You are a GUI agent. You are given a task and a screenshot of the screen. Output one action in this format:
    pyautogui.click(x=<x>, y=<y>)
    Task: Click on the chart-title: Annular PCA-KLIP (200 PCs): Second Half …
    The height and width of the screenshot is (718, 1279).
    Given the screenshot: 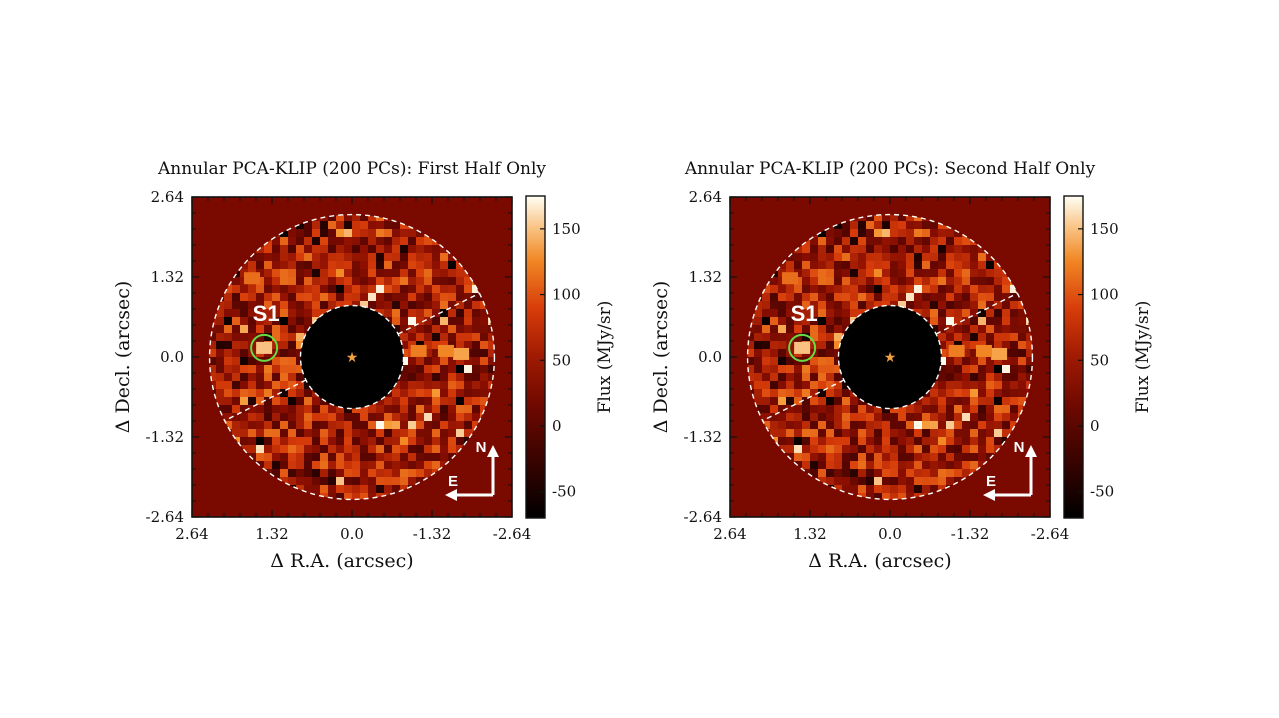 What is the action you would take?
    pyautogui.click(x=890, y=169)
    